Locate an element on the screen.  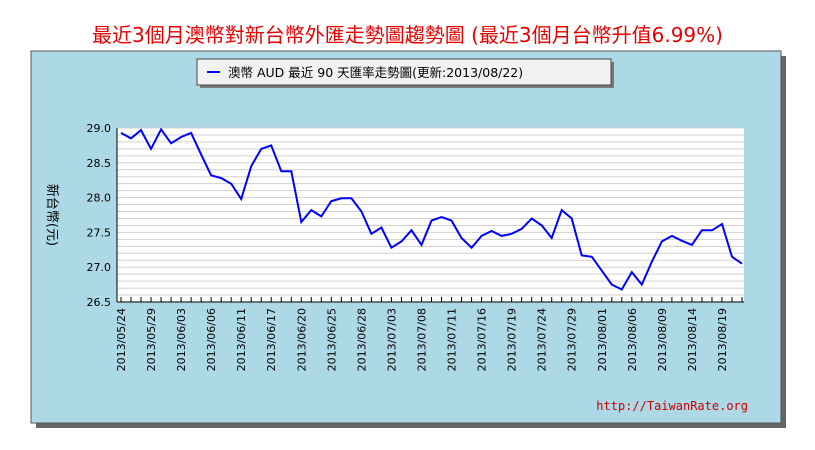
y-tick-label: 27.5 is located at coordinates (99, 232).